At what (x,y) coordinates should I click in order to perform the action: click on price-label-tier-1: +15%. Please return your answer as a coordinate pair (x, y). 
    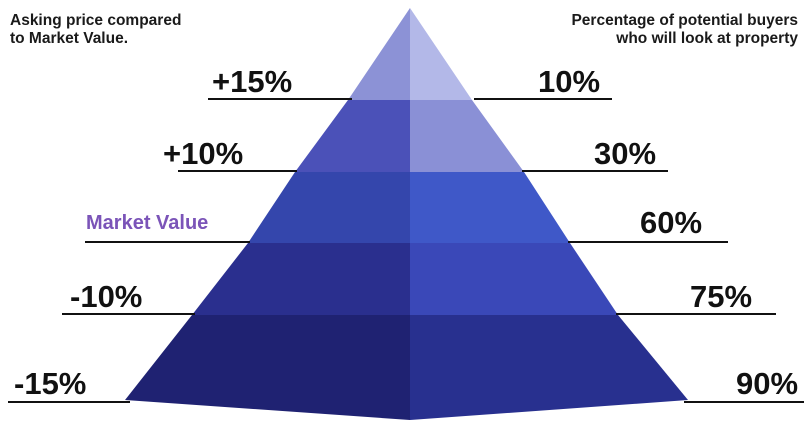
    Looking at the image, I should click on (252, 81).